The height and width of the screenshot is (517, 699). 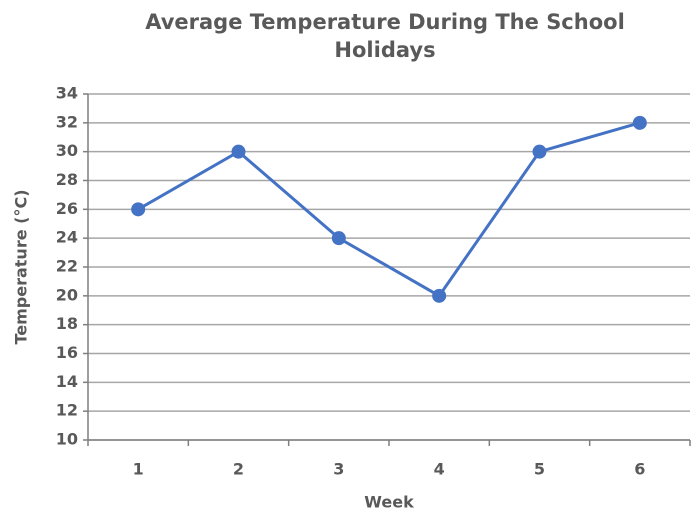 What do you see at coordinates (67, 352) in the screenshot?
I see `y-tick-label: 16` at bounding box center [67, 352].